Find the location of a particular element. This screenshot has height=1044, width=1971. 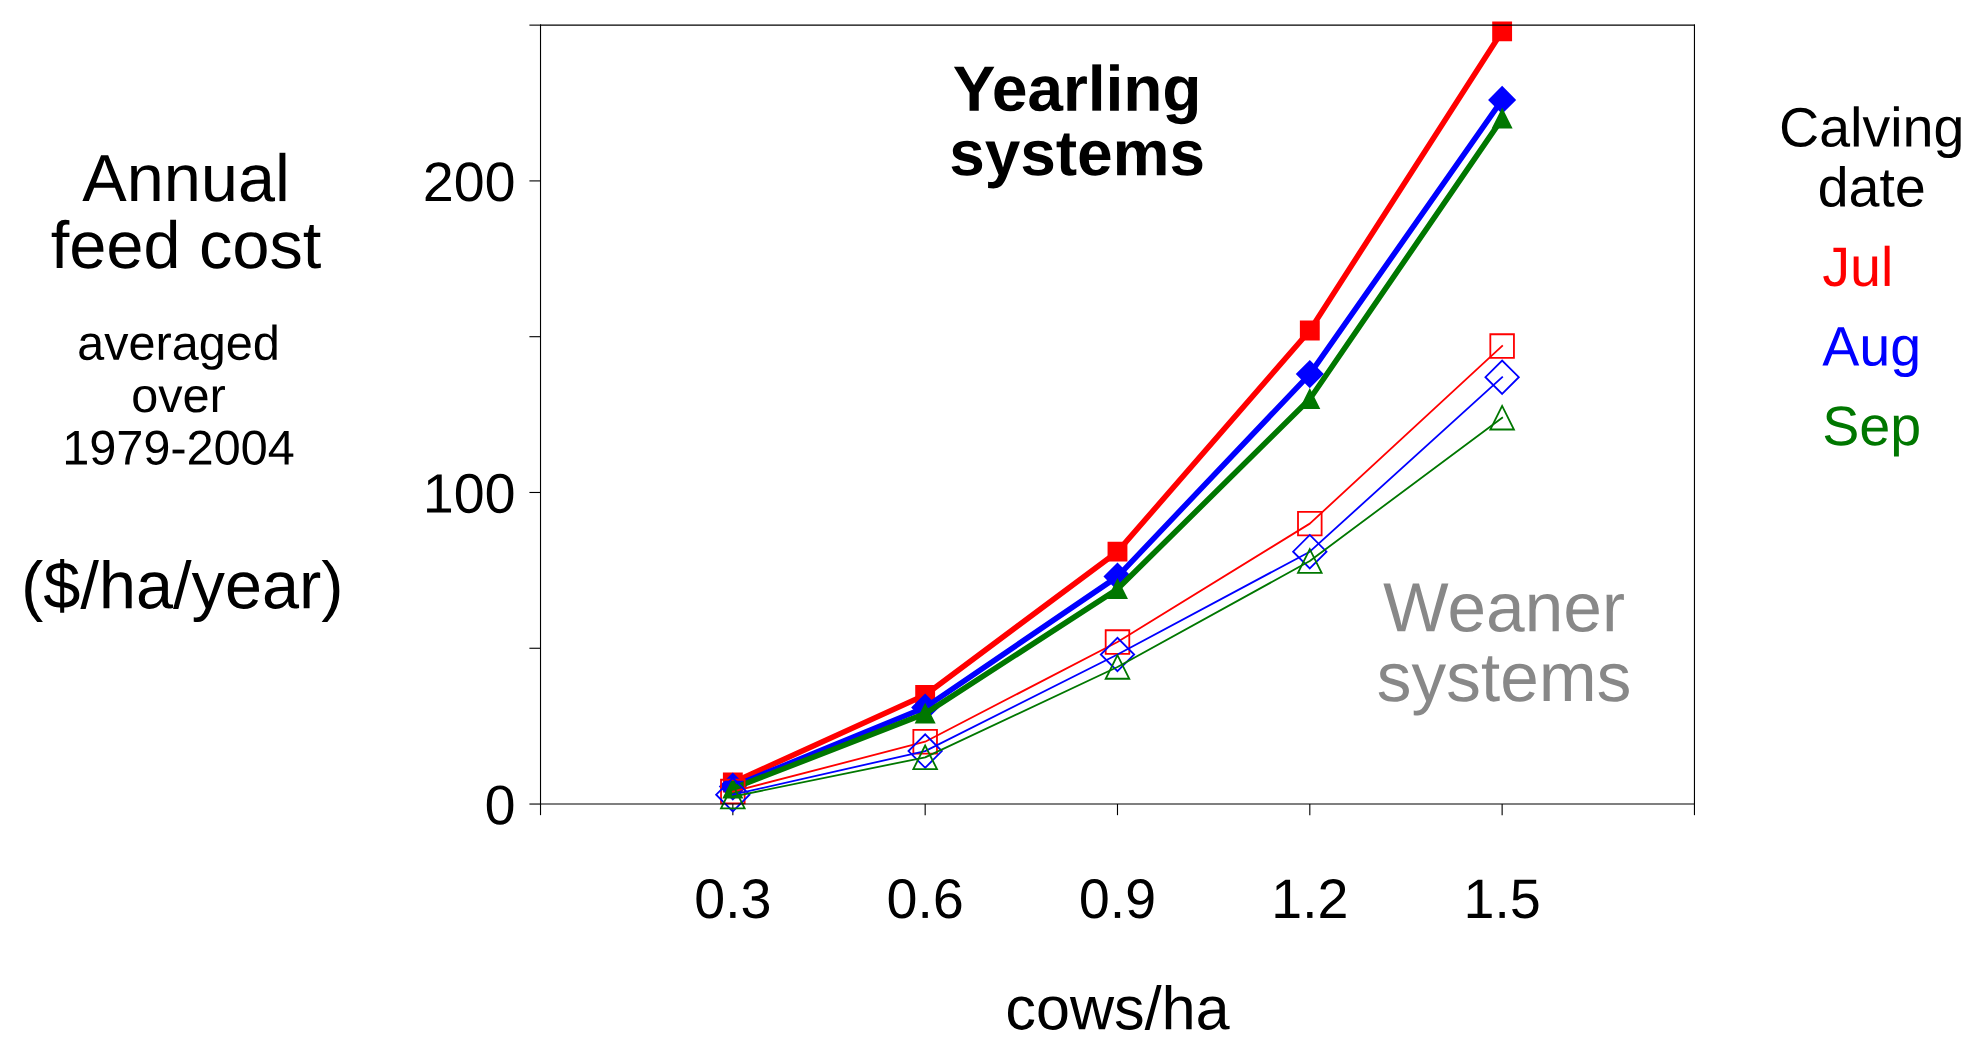

x-axis-title: cows/ha is located at coordinates (1119, 1007).